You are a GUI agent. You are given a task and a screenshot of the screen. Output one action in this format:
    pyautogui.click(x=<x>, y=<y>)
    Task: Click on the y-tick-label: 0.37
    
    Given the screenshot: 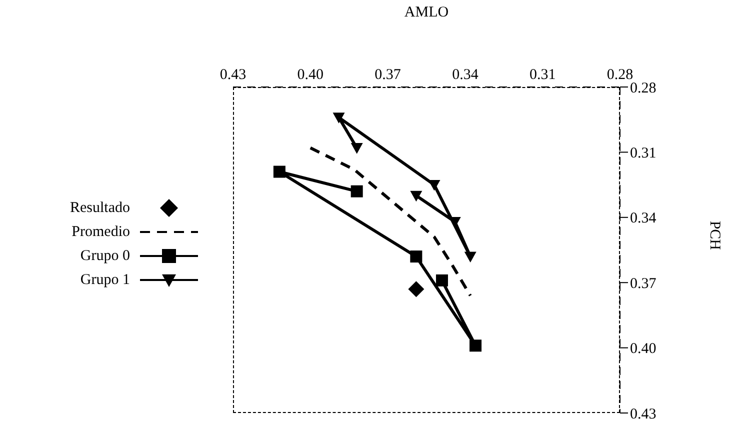 What is the action you would take?
    pyautogui.click(x=643, y=284)
    